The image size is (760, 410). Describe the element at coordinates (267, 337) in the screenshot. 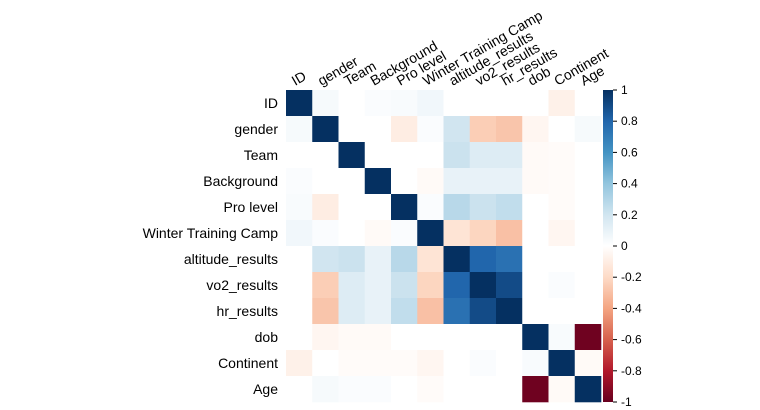

I see `row-label: dob` at that location.